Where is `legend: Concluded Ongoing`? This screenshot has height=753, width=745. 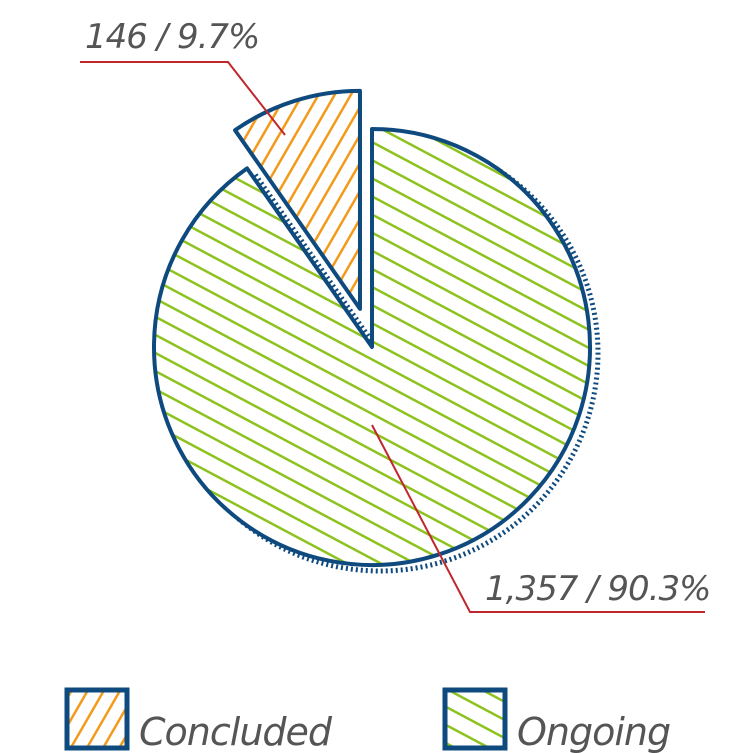
legend: Concluded Ongoing is located at coordinates (367, 720).